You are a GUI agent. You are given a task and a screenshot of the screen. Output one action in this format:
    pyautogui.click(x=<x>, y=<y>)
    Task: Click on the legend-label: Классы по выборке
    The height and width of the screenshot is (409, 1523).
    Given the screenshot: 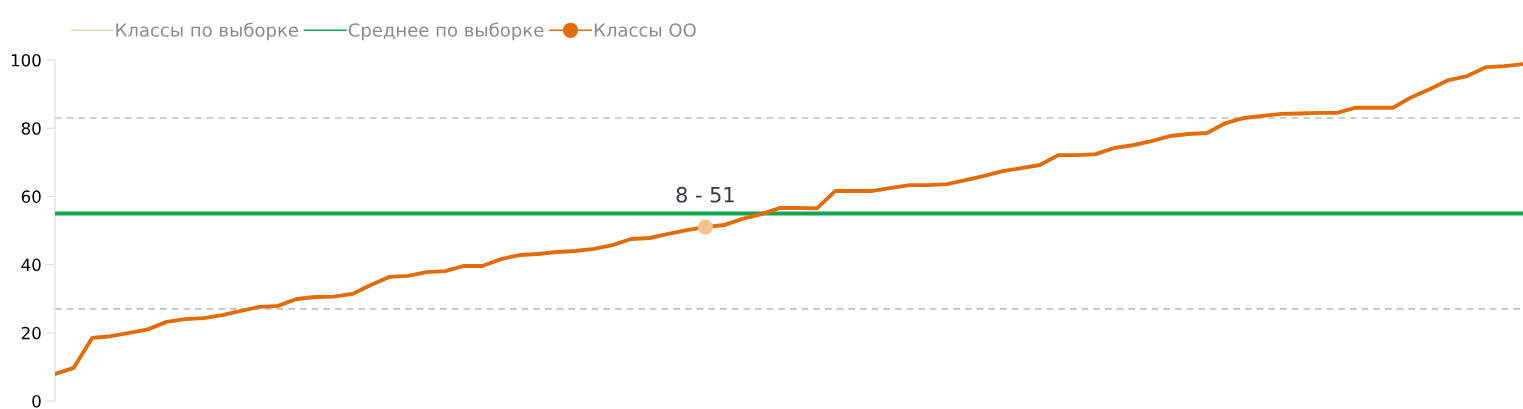 What is the action you would take?
    pyautogui.click(x=207, y=31)
    